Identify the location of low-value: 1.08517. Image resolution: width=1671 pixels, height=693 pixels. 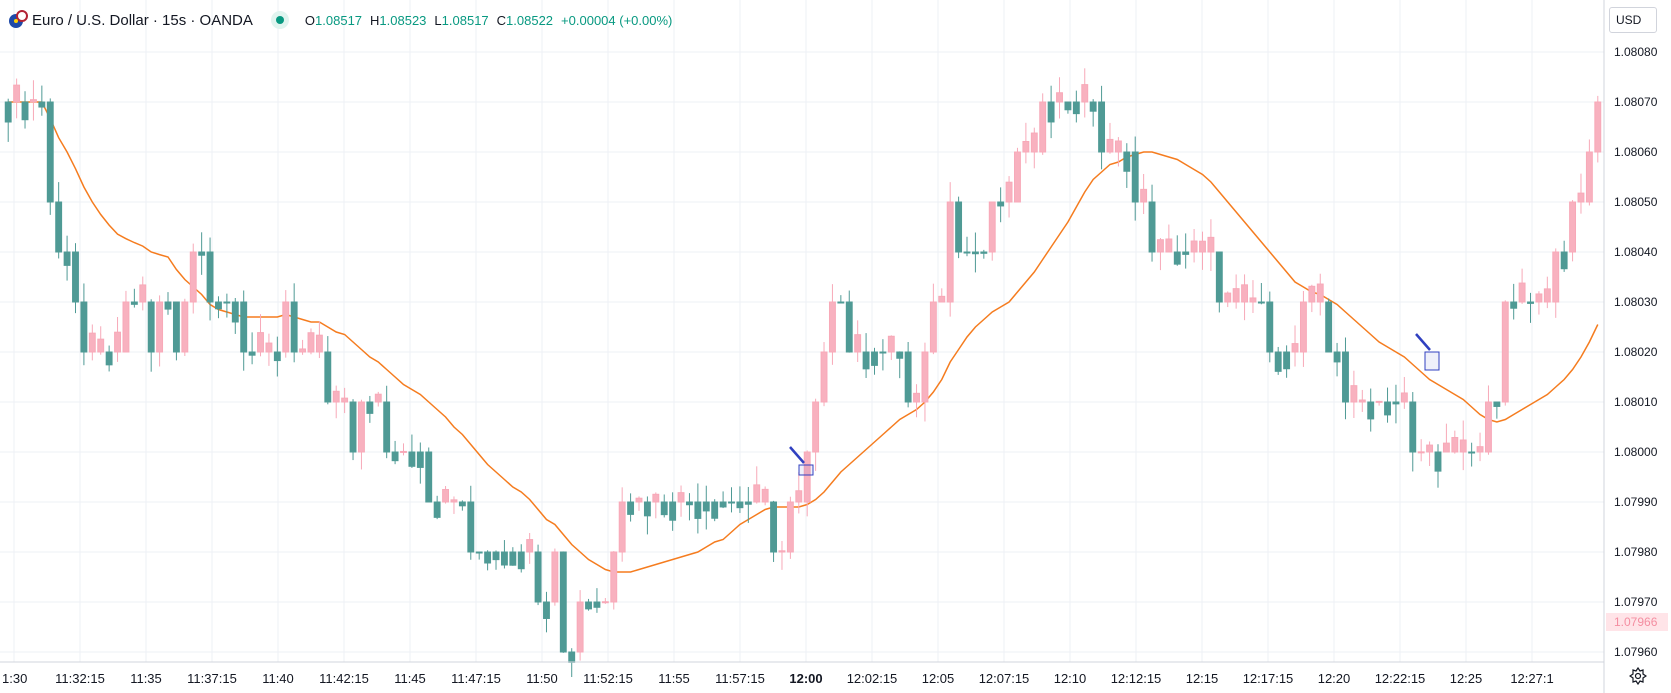
(465, 20).